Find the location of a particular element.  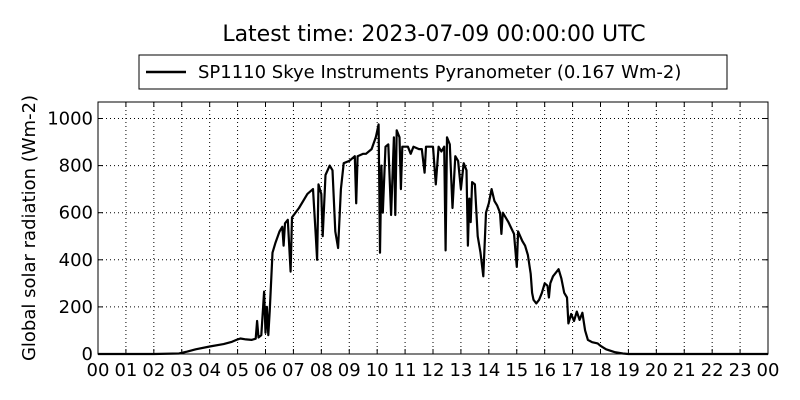

x-tick-label: 09 is located at coordinates (349, 370).